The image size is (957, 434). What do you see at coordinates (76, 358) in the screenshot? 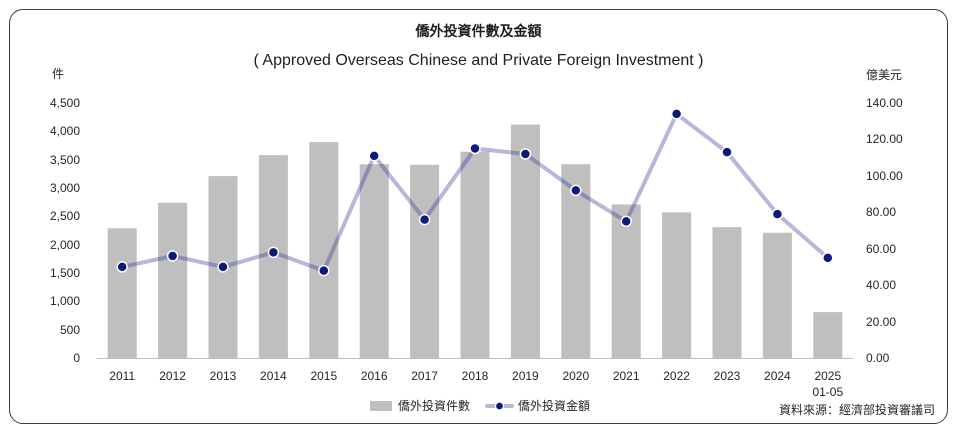
I see `y-tick-left: 0` at bounding box center [76, 358].